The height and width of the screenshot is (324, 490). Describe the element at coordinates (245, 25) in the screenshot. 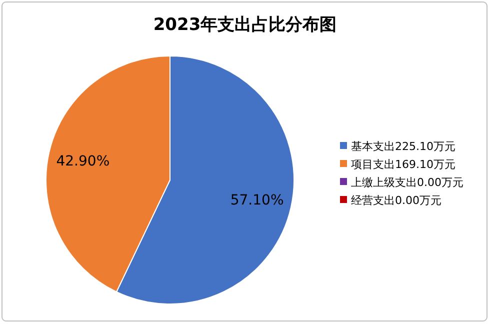

I see `chart-title: 2023年支出占比分布图` at that location.